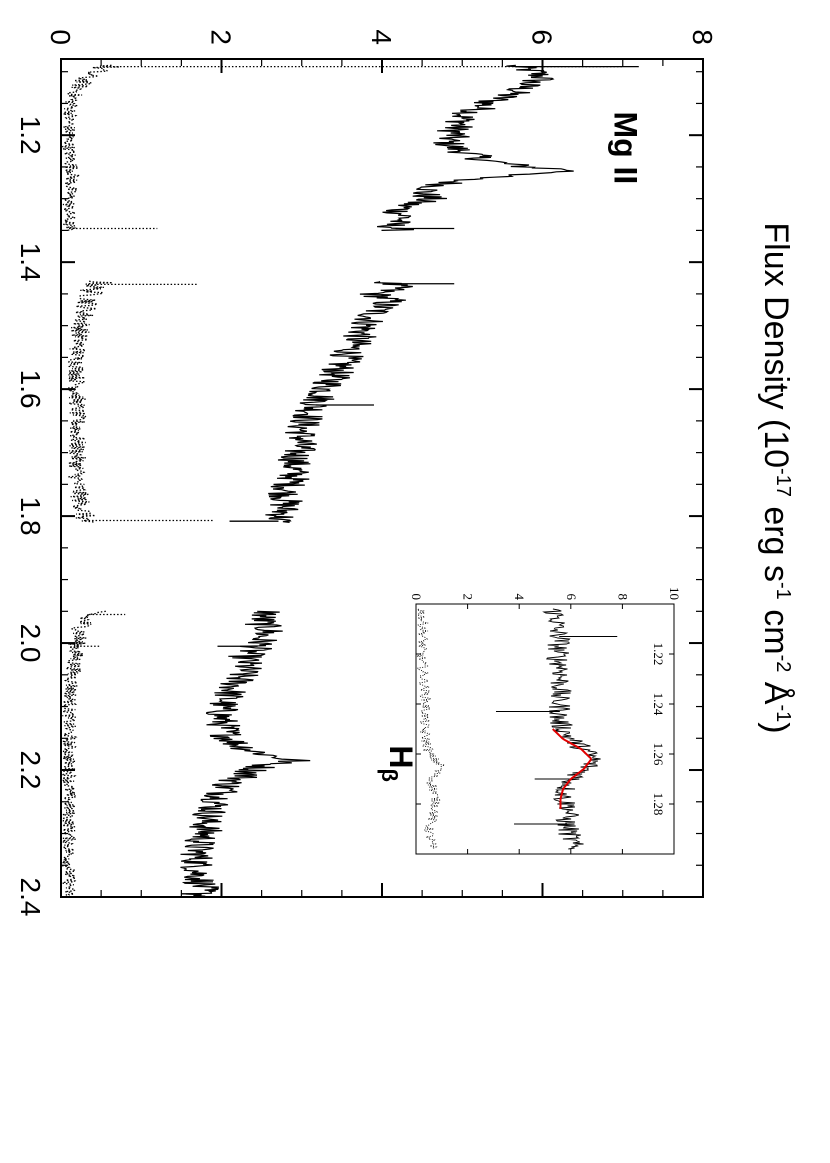 This screenshot has width=830, height=1163. What do you see at coordinates (658, 754) in the screenshot?
I see `inset-x-tick-label: 1.26` at bounding box center [658, 754].